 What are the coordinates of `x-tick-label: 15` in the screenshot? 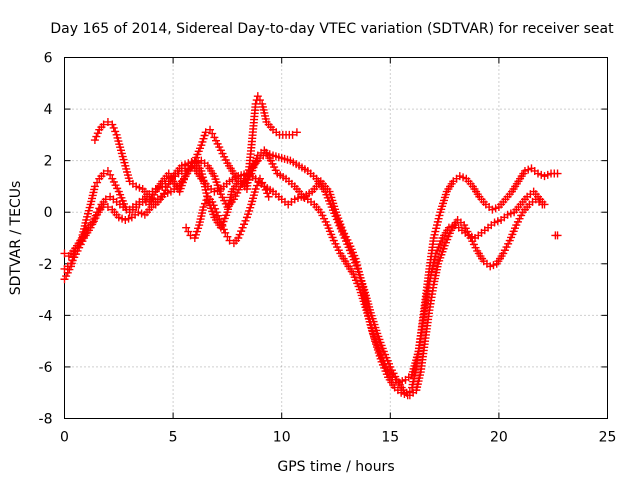 It's located at (390, 438).